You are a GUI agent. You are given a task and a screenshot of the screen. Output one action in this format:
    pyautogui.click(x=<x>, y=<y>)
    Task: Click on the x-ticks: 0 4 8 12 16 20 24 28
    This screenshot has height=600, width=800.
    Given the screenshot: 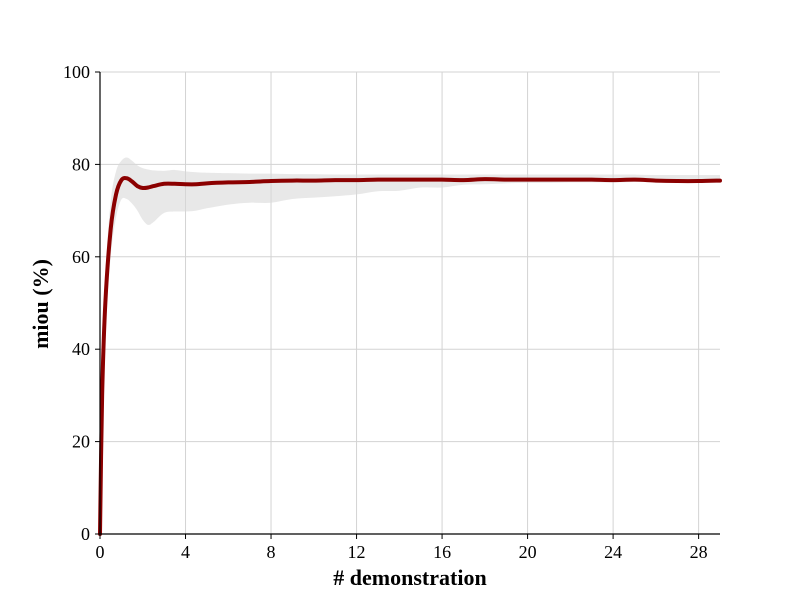 What is the action you would take?
    pyautogui.click(x=402, y=548)
    